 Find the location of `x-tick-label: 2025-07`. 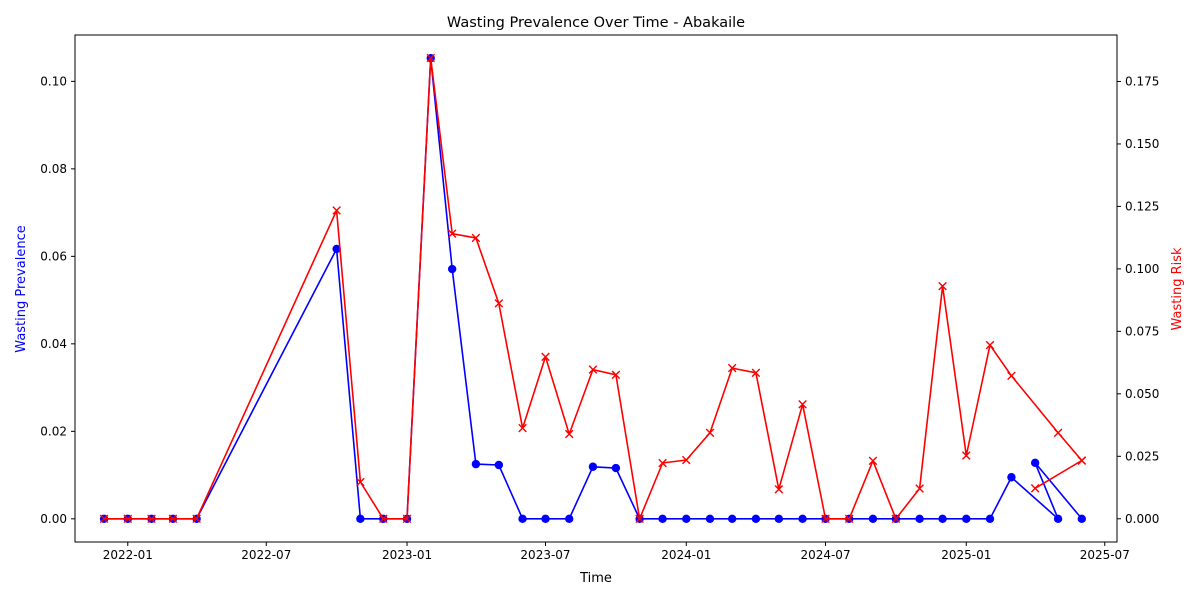

x-tick-label: 2025-07 is located at coordinates (1105, 555).